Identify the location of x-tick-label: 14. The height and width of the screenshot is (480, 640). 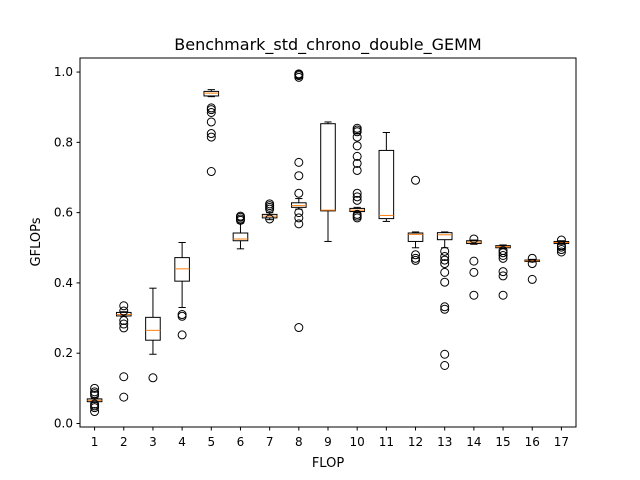
(473, 442).